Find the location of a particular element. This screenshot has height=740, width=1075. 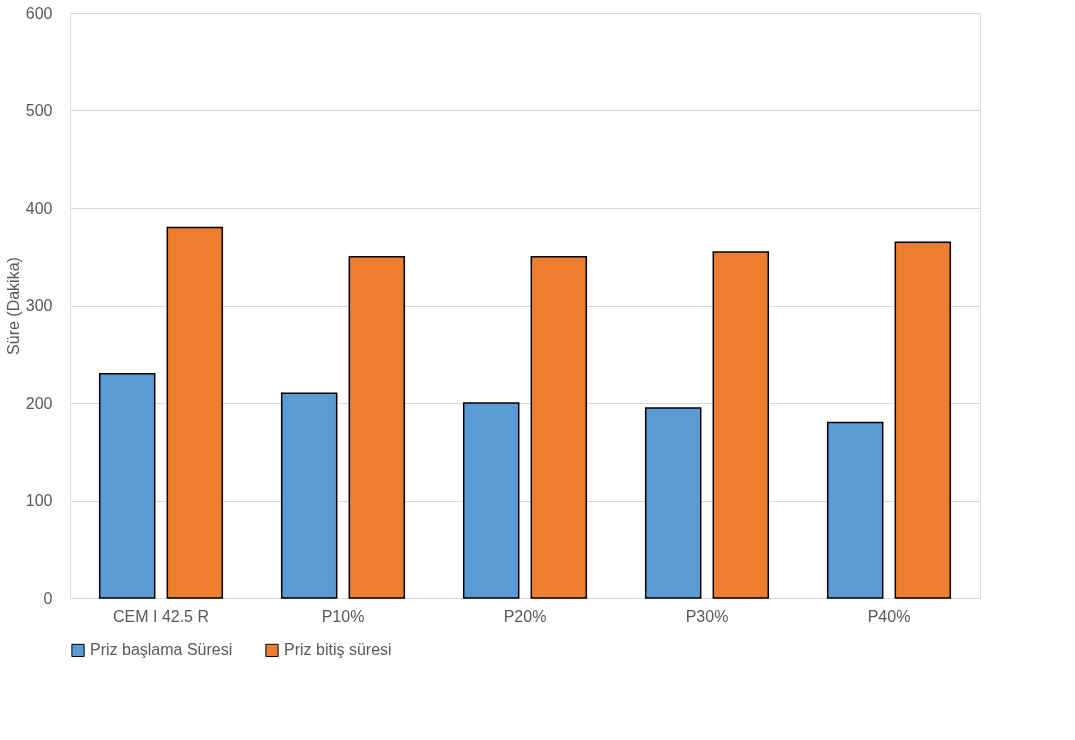

y-tick-label: 100 is located at coordinates (39, 500).